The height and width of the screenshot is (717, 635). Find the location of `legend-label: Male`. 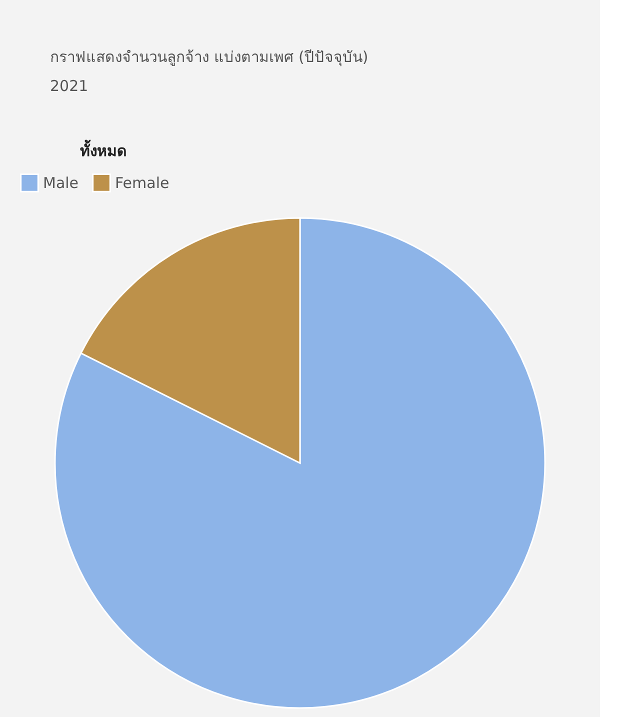

legend-label: Male is located at coordinates (61, 183).